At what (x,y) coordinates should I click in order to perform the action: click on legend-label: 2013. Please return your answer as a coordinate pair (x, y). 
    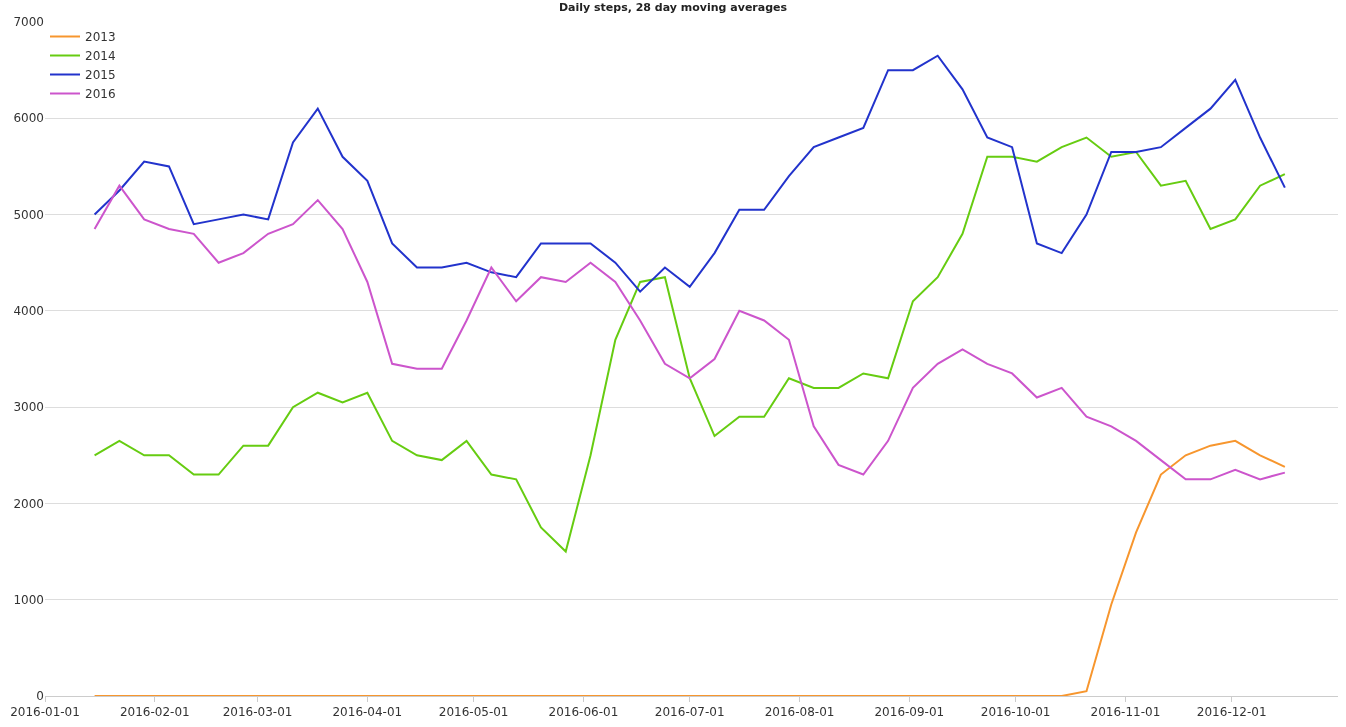
    Looking at the image, I should click on (100, 37).